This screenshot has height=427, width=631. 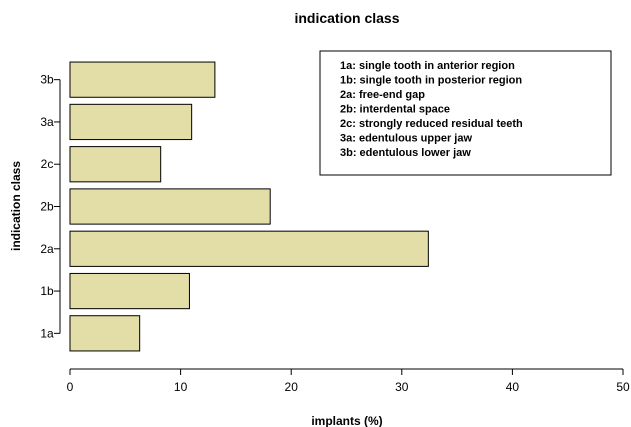 What do you see at coordinates (47, 80) in the screenshot?
I see `y-tick-label-3b: 3b` at bounding box center [47, 80].